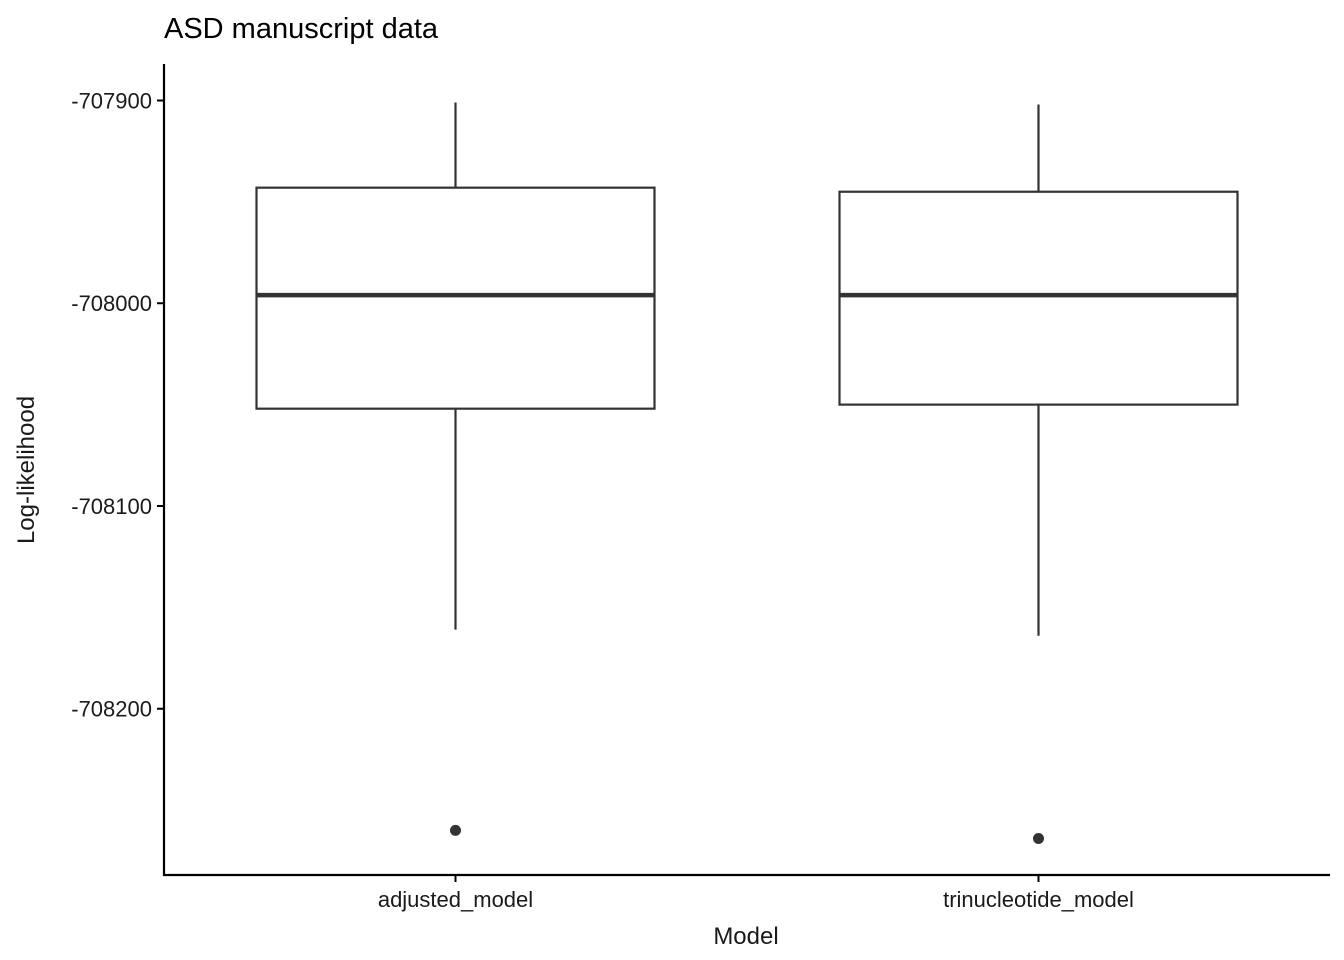 The width and height of the screenshot is (1344, 960). I want to click on x-ticks-layer: adjusted_model trinucleotide_model, so click(756, 893).